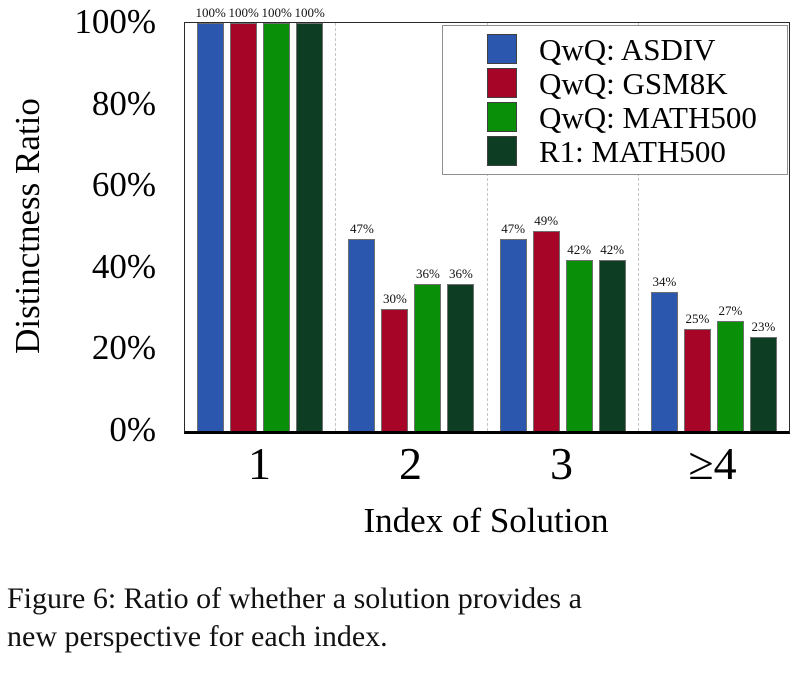  What do you see at coordinates (627, 49) in the screenshot?
I see `legend-label: QwQ: ASDIV` at bounding box center [627, 49].